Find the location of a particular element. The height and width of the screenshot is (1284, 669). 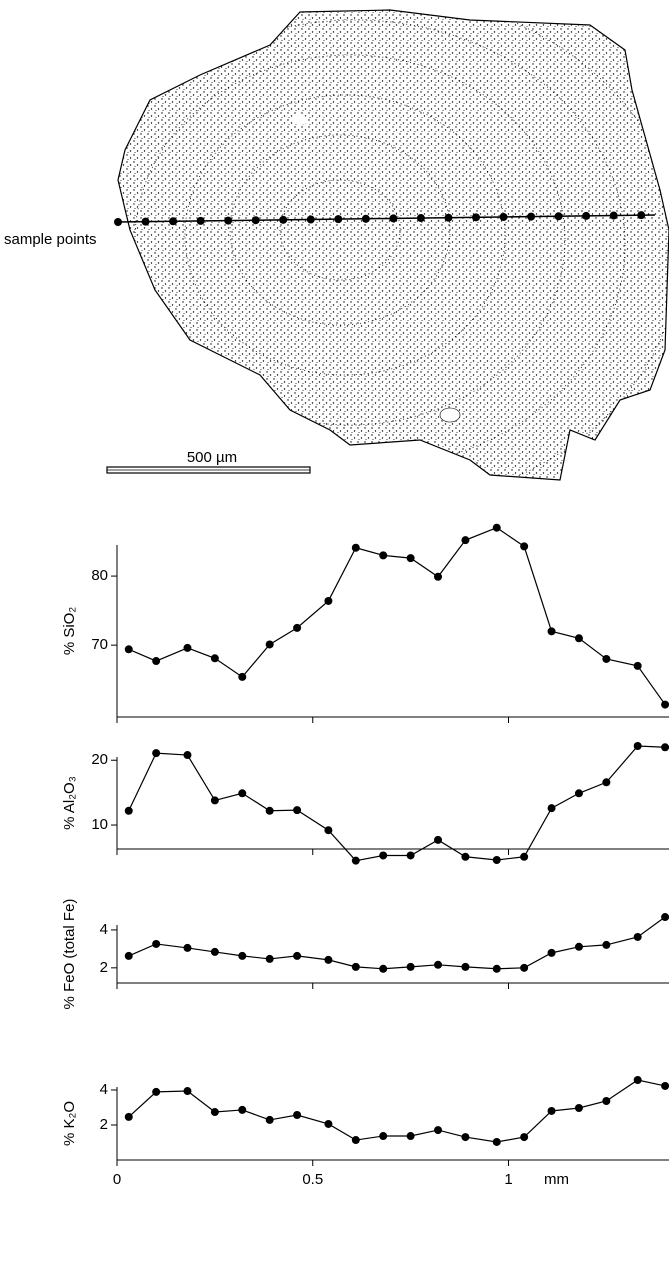

sample-transect is located at coordinates (386, 218).